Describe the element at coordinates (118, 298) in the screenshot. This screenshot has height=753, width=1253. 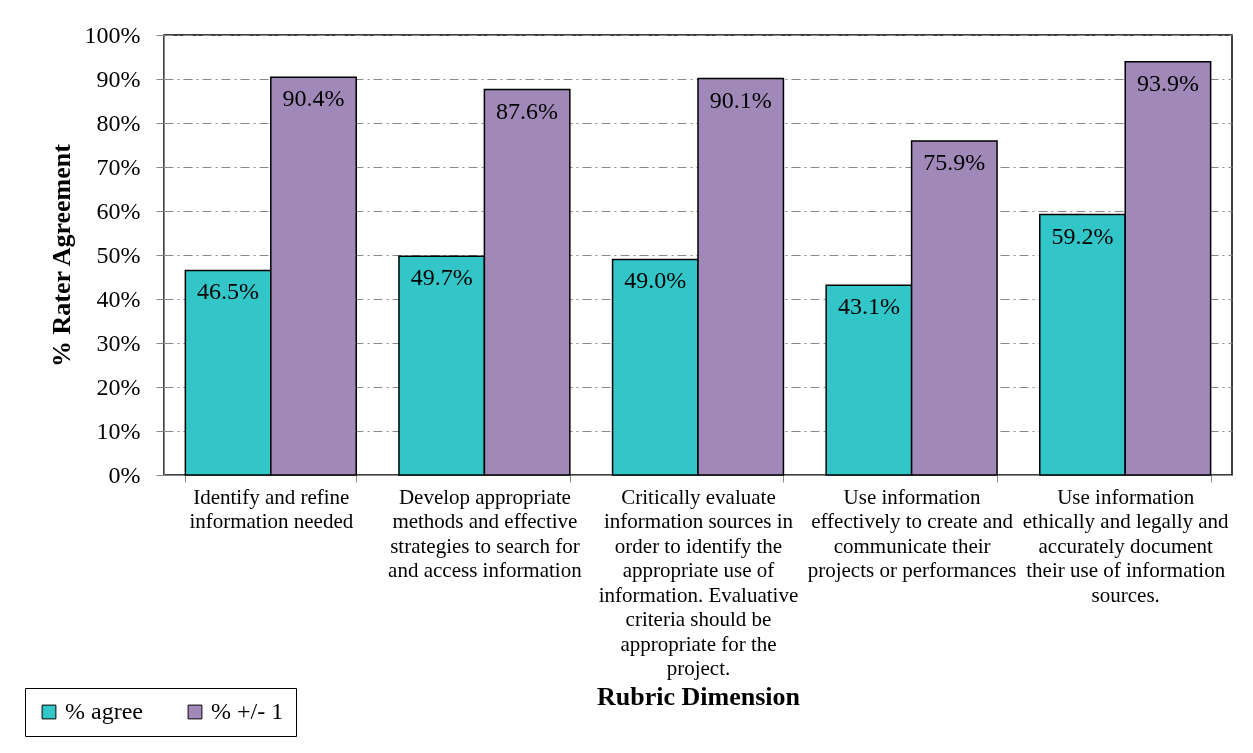
I see `y-tick-label: 40%` at that location.